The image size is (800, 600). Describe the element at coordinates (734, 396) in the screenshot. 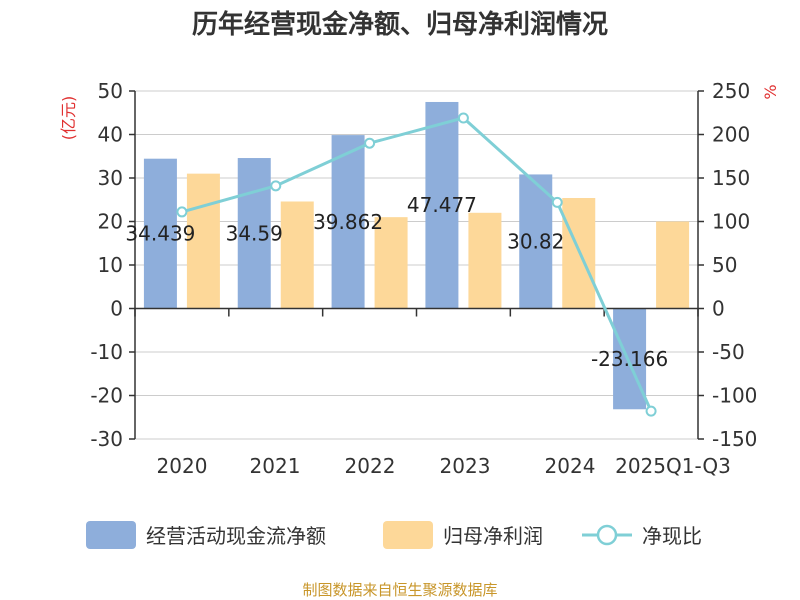

I see `right-tick-label-7: -100` at that location.